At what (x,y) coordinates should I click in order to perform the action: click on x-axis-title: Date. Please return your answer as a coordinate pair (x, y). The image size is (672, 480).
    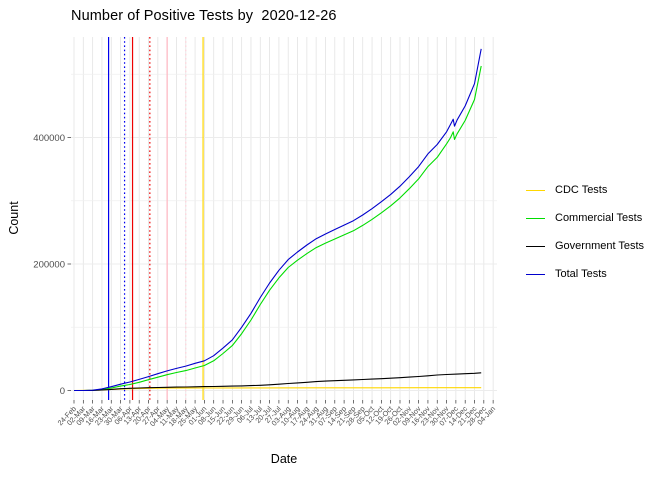
    Looking at the image, I should click on (284, 459).